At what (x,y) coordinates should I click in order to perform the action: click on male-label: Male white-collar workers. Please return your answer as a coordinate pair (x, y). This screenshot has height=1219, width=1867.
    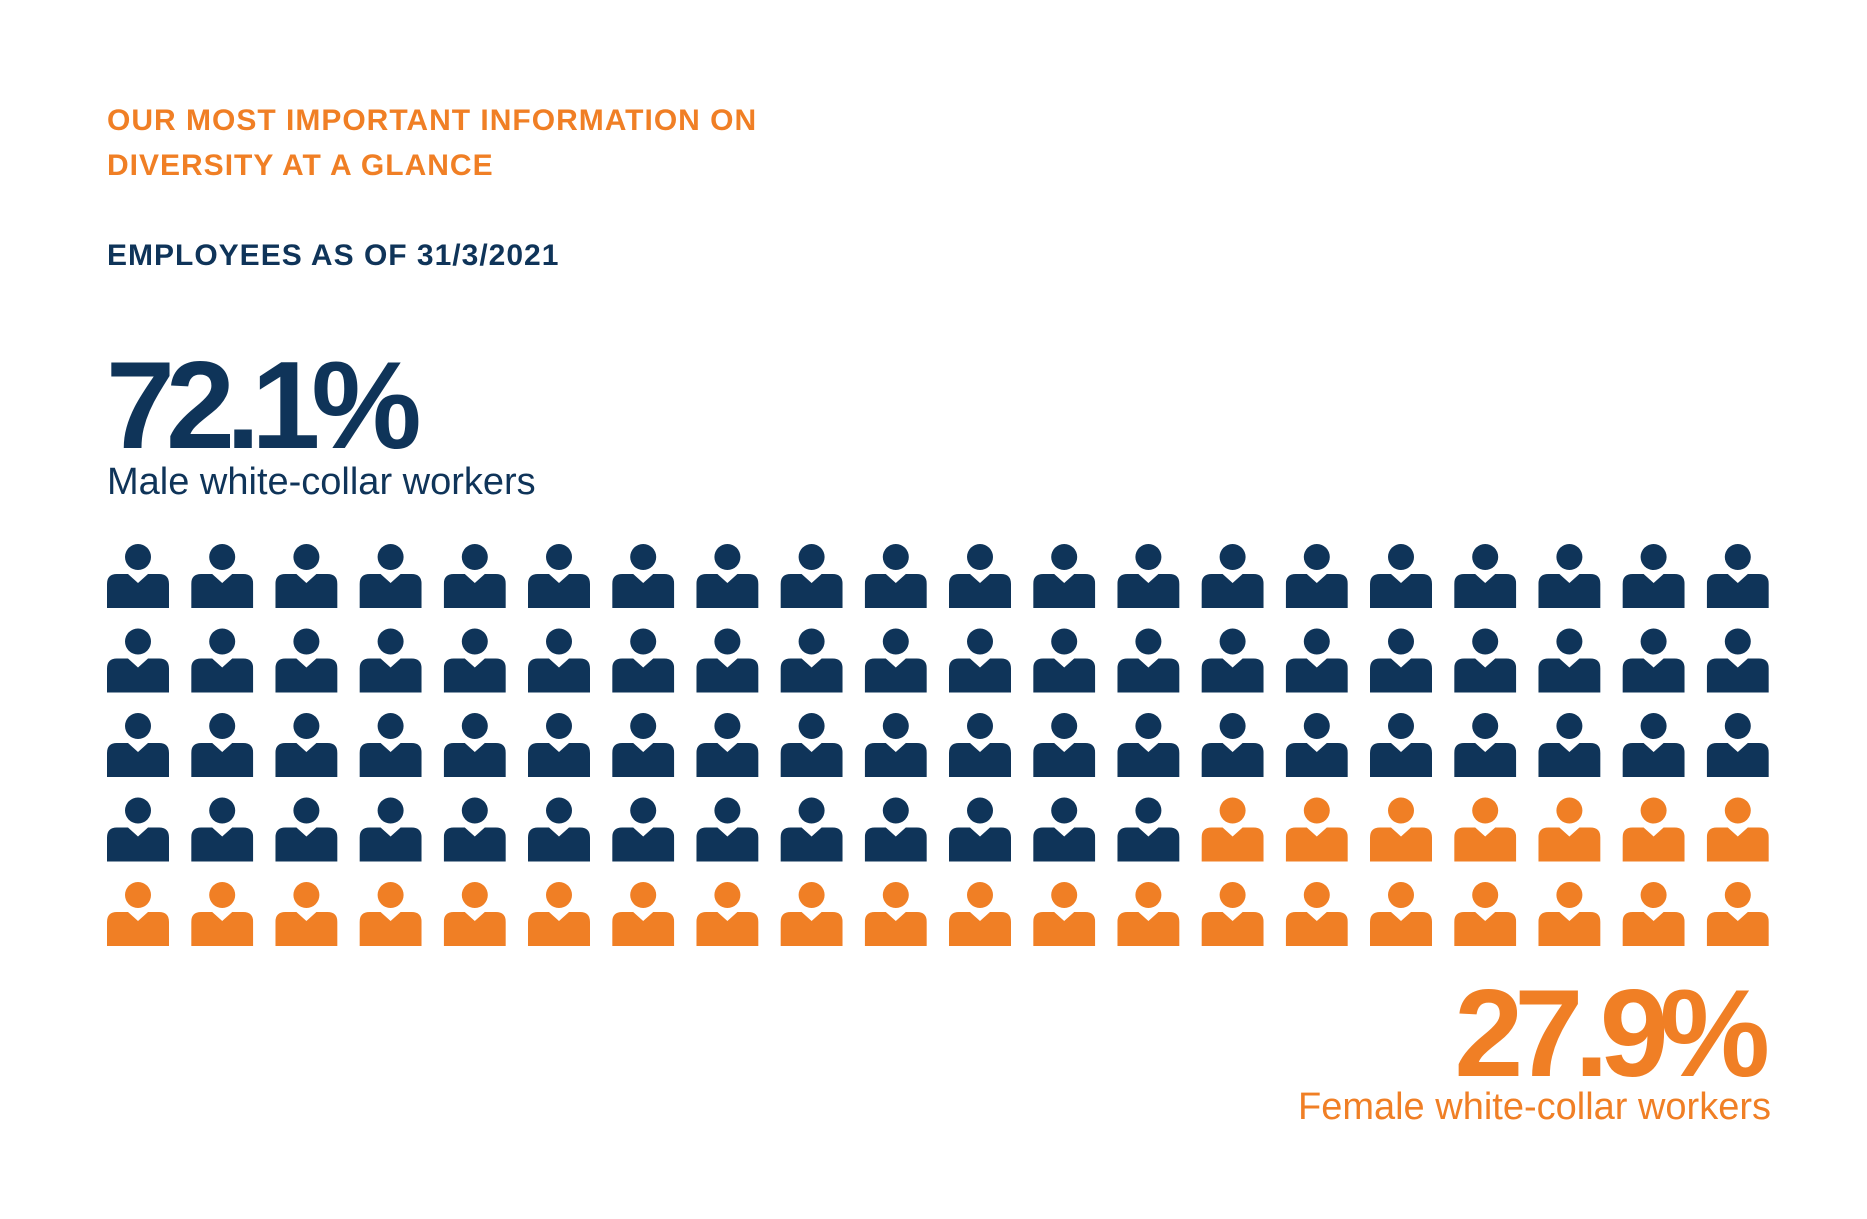
    Looking at the image, I should click on (321, 482).